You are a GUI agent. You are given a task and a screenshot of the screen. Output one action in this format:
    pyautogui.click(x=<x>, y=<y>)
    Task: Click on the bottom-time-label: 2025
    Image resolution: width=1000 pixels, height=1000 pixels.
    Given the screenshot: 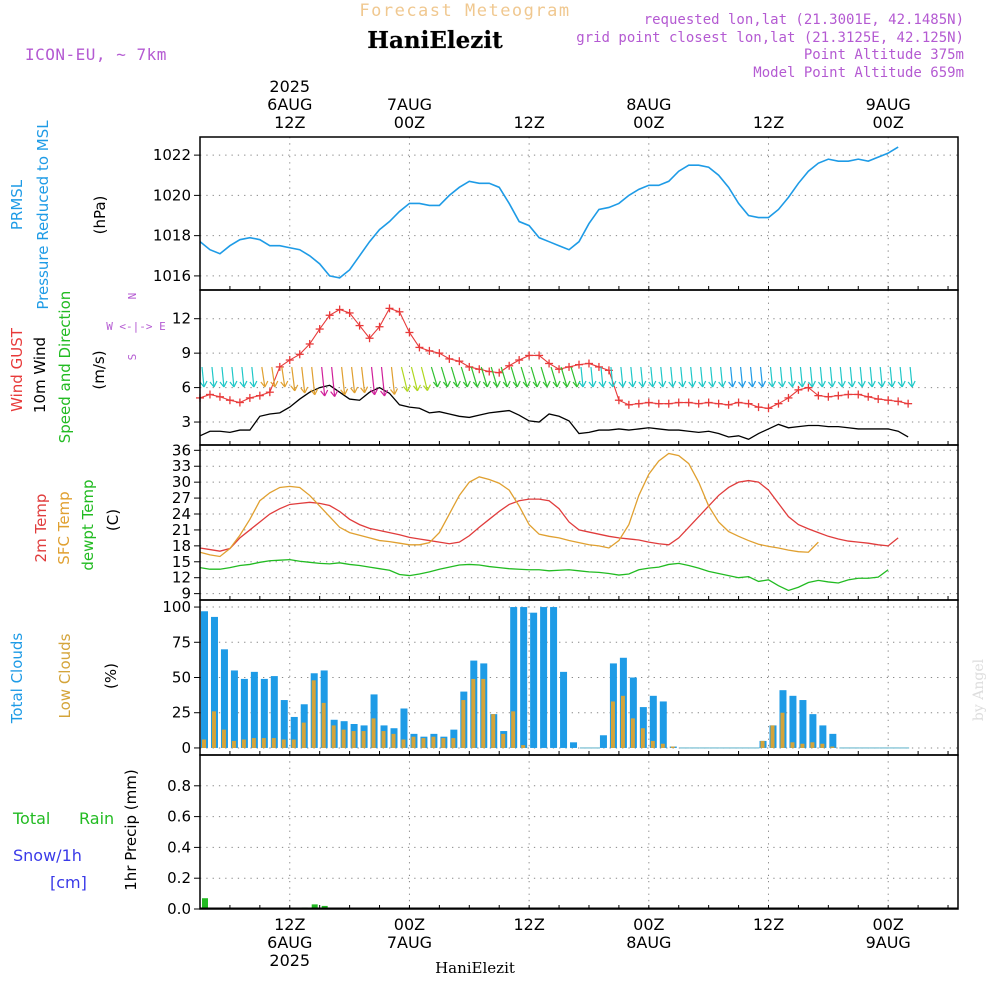 What is the action you would take?
    pyautogui.click(x=289, y=960)
    